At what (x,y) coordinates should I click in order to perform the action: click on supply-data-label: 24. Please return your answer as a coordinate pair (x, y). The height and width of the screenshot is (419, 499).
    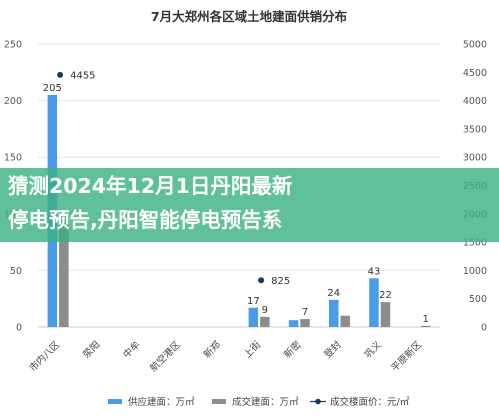
    Looking at the image, I should click on (333, 293).